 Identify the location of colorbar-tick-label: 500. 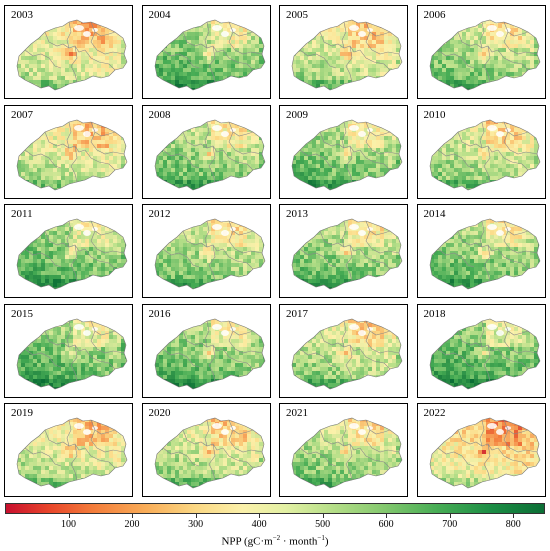
(323, 524).